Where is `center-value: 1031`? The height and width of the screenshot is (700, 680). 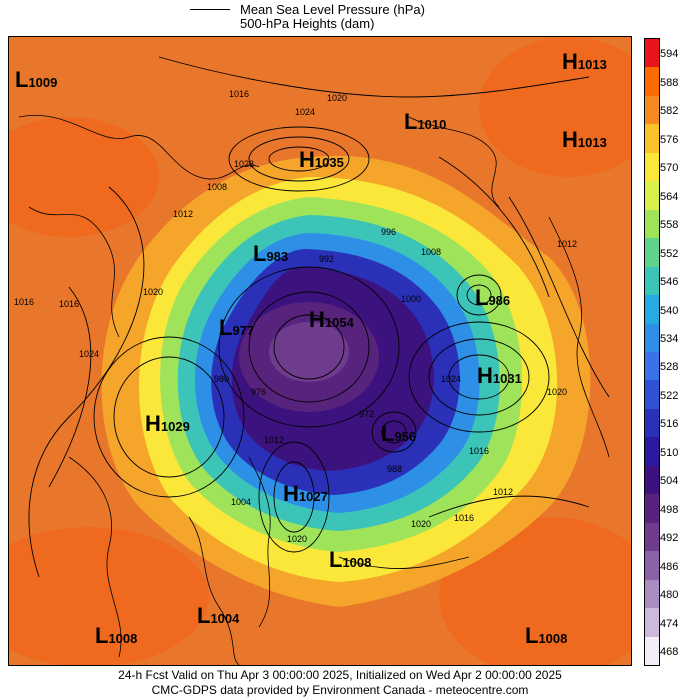 center-value: 1031 is located at coordinates (507, 378).